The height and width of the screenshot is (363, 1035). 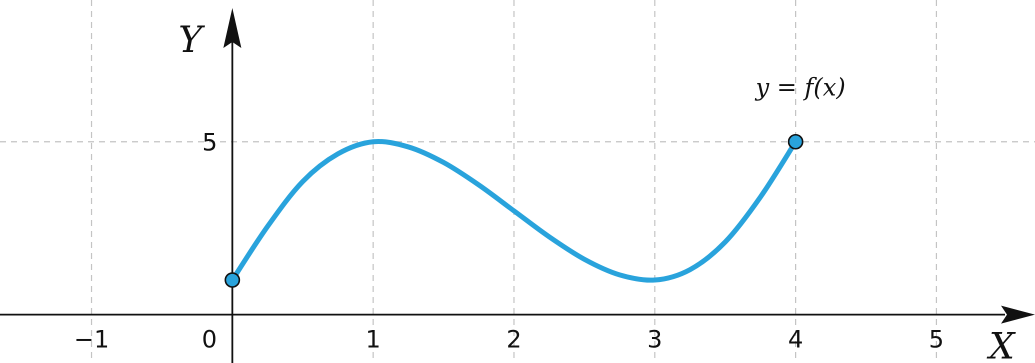 What do you see at coordinates (91, 340) in the screenshot?
I see `x-tick-label: −1` at bounding box center [91, 340].